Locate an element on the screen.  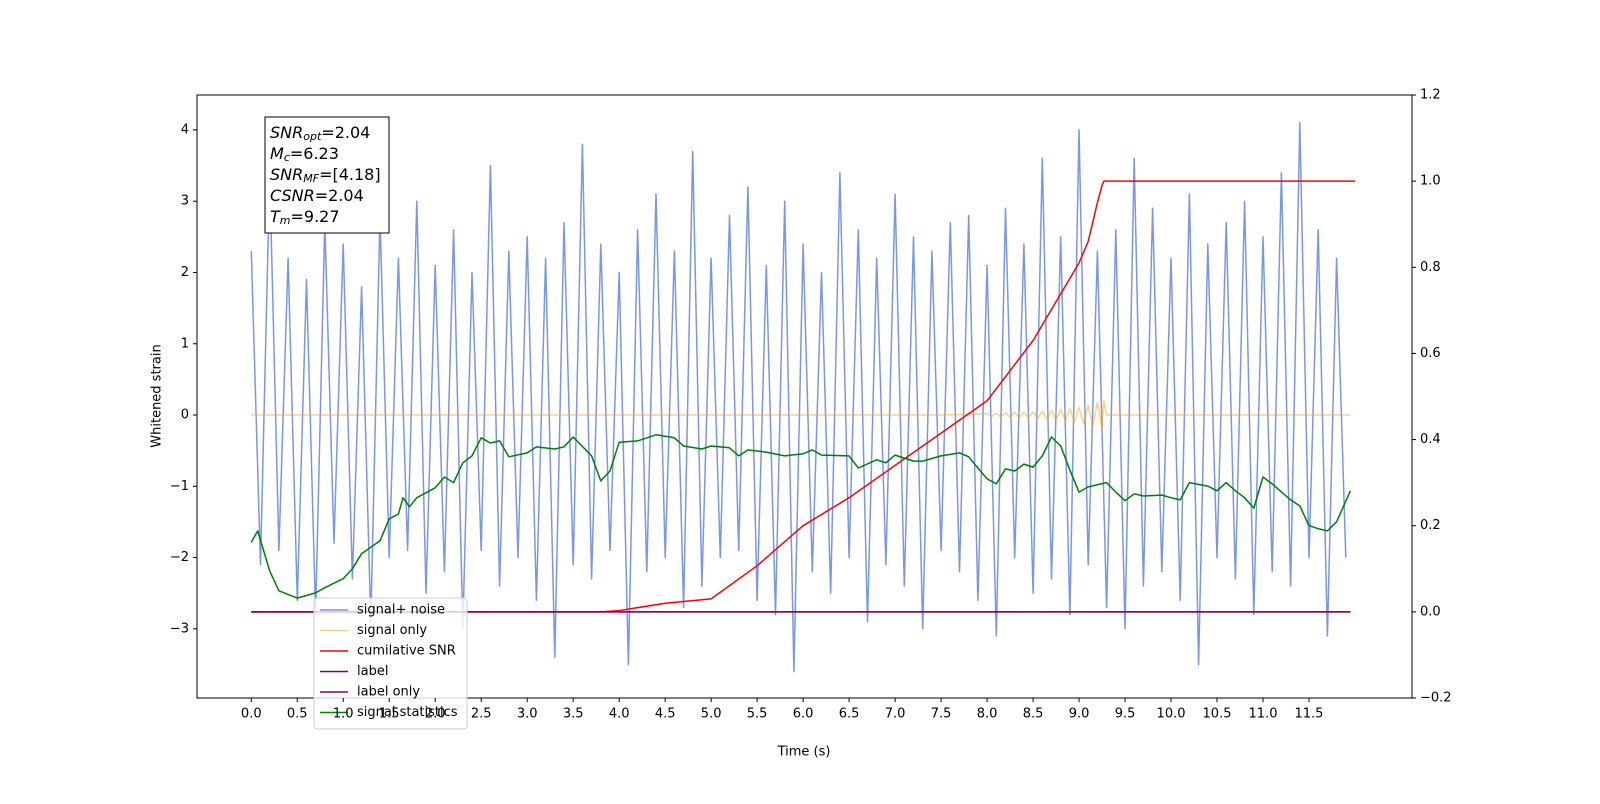
x-tick-label: 4.5 is located at coordinates (665, 714).